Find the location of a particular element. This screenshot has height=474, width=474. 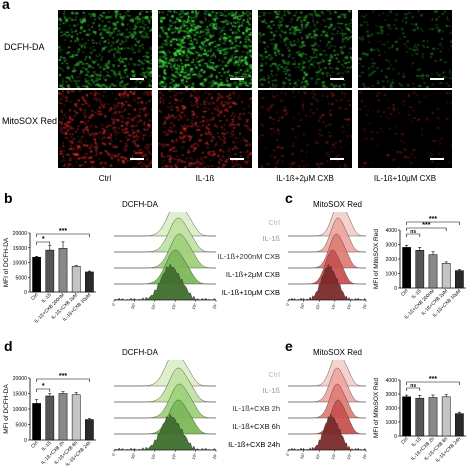

column-label-cxb2: IL-1ß+2μM CXB is located at coordinates (305, 178).